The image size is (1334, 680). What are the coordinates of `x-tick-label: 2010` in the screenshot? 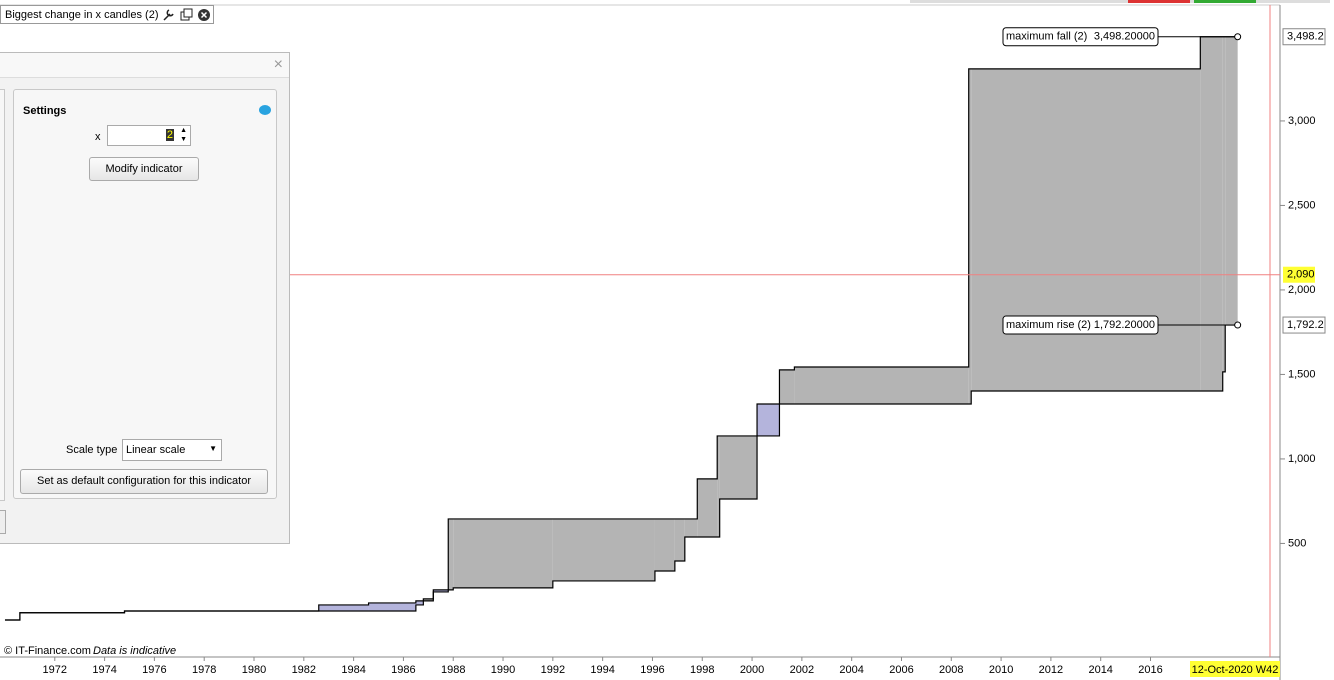 It's located at (1001, 670).